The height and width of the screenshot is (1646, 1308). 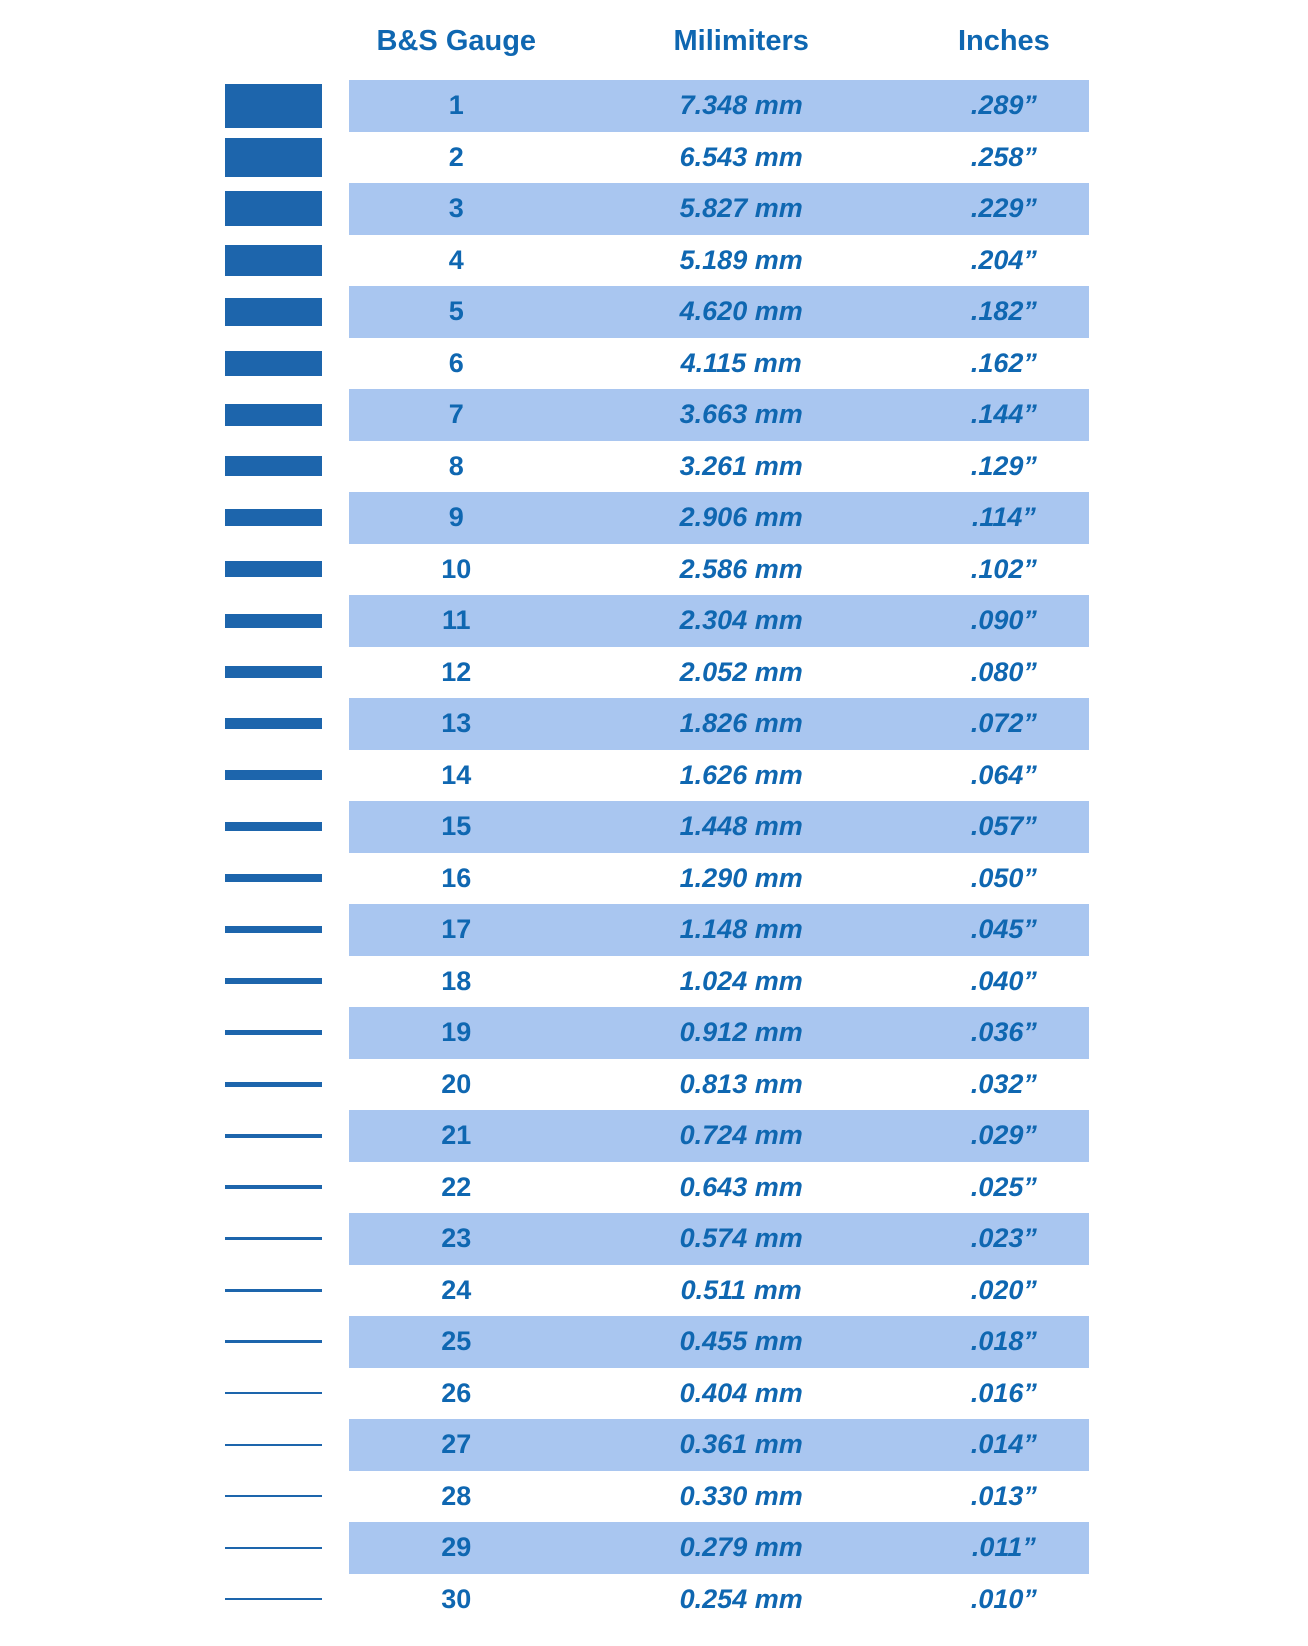 What do you see at coordinates (456, 156) in the screenshot?
I see `gauge-cell: 2` at bounding box center [456, 156].